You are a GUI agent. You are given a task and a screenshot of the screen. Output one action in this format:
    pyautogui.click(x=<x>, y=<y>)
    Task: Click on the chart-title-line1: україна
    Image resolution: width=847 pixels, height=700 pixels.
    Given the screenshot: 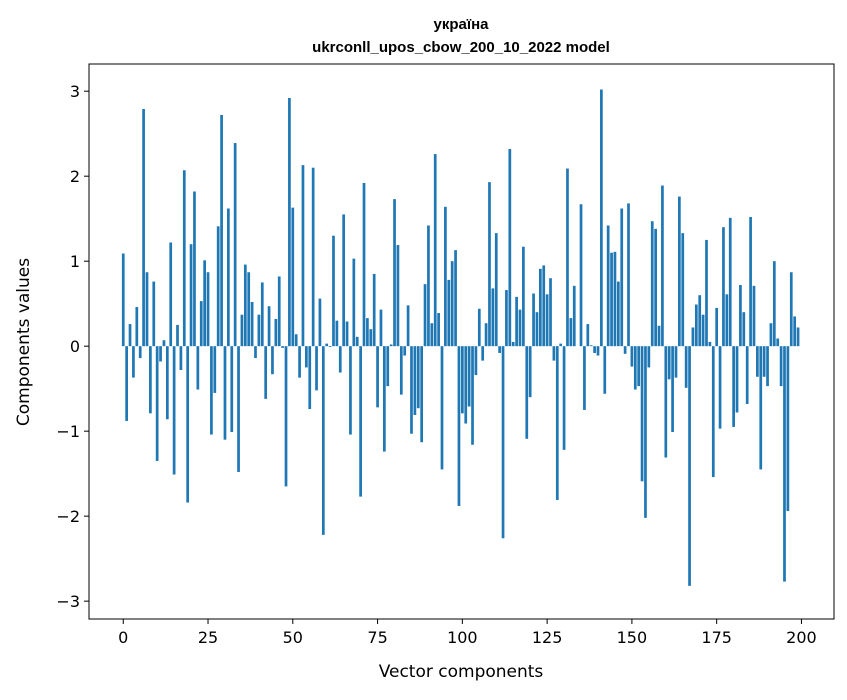 What is the action you would take?
    pyautogui.click(x=462, y=24)
    